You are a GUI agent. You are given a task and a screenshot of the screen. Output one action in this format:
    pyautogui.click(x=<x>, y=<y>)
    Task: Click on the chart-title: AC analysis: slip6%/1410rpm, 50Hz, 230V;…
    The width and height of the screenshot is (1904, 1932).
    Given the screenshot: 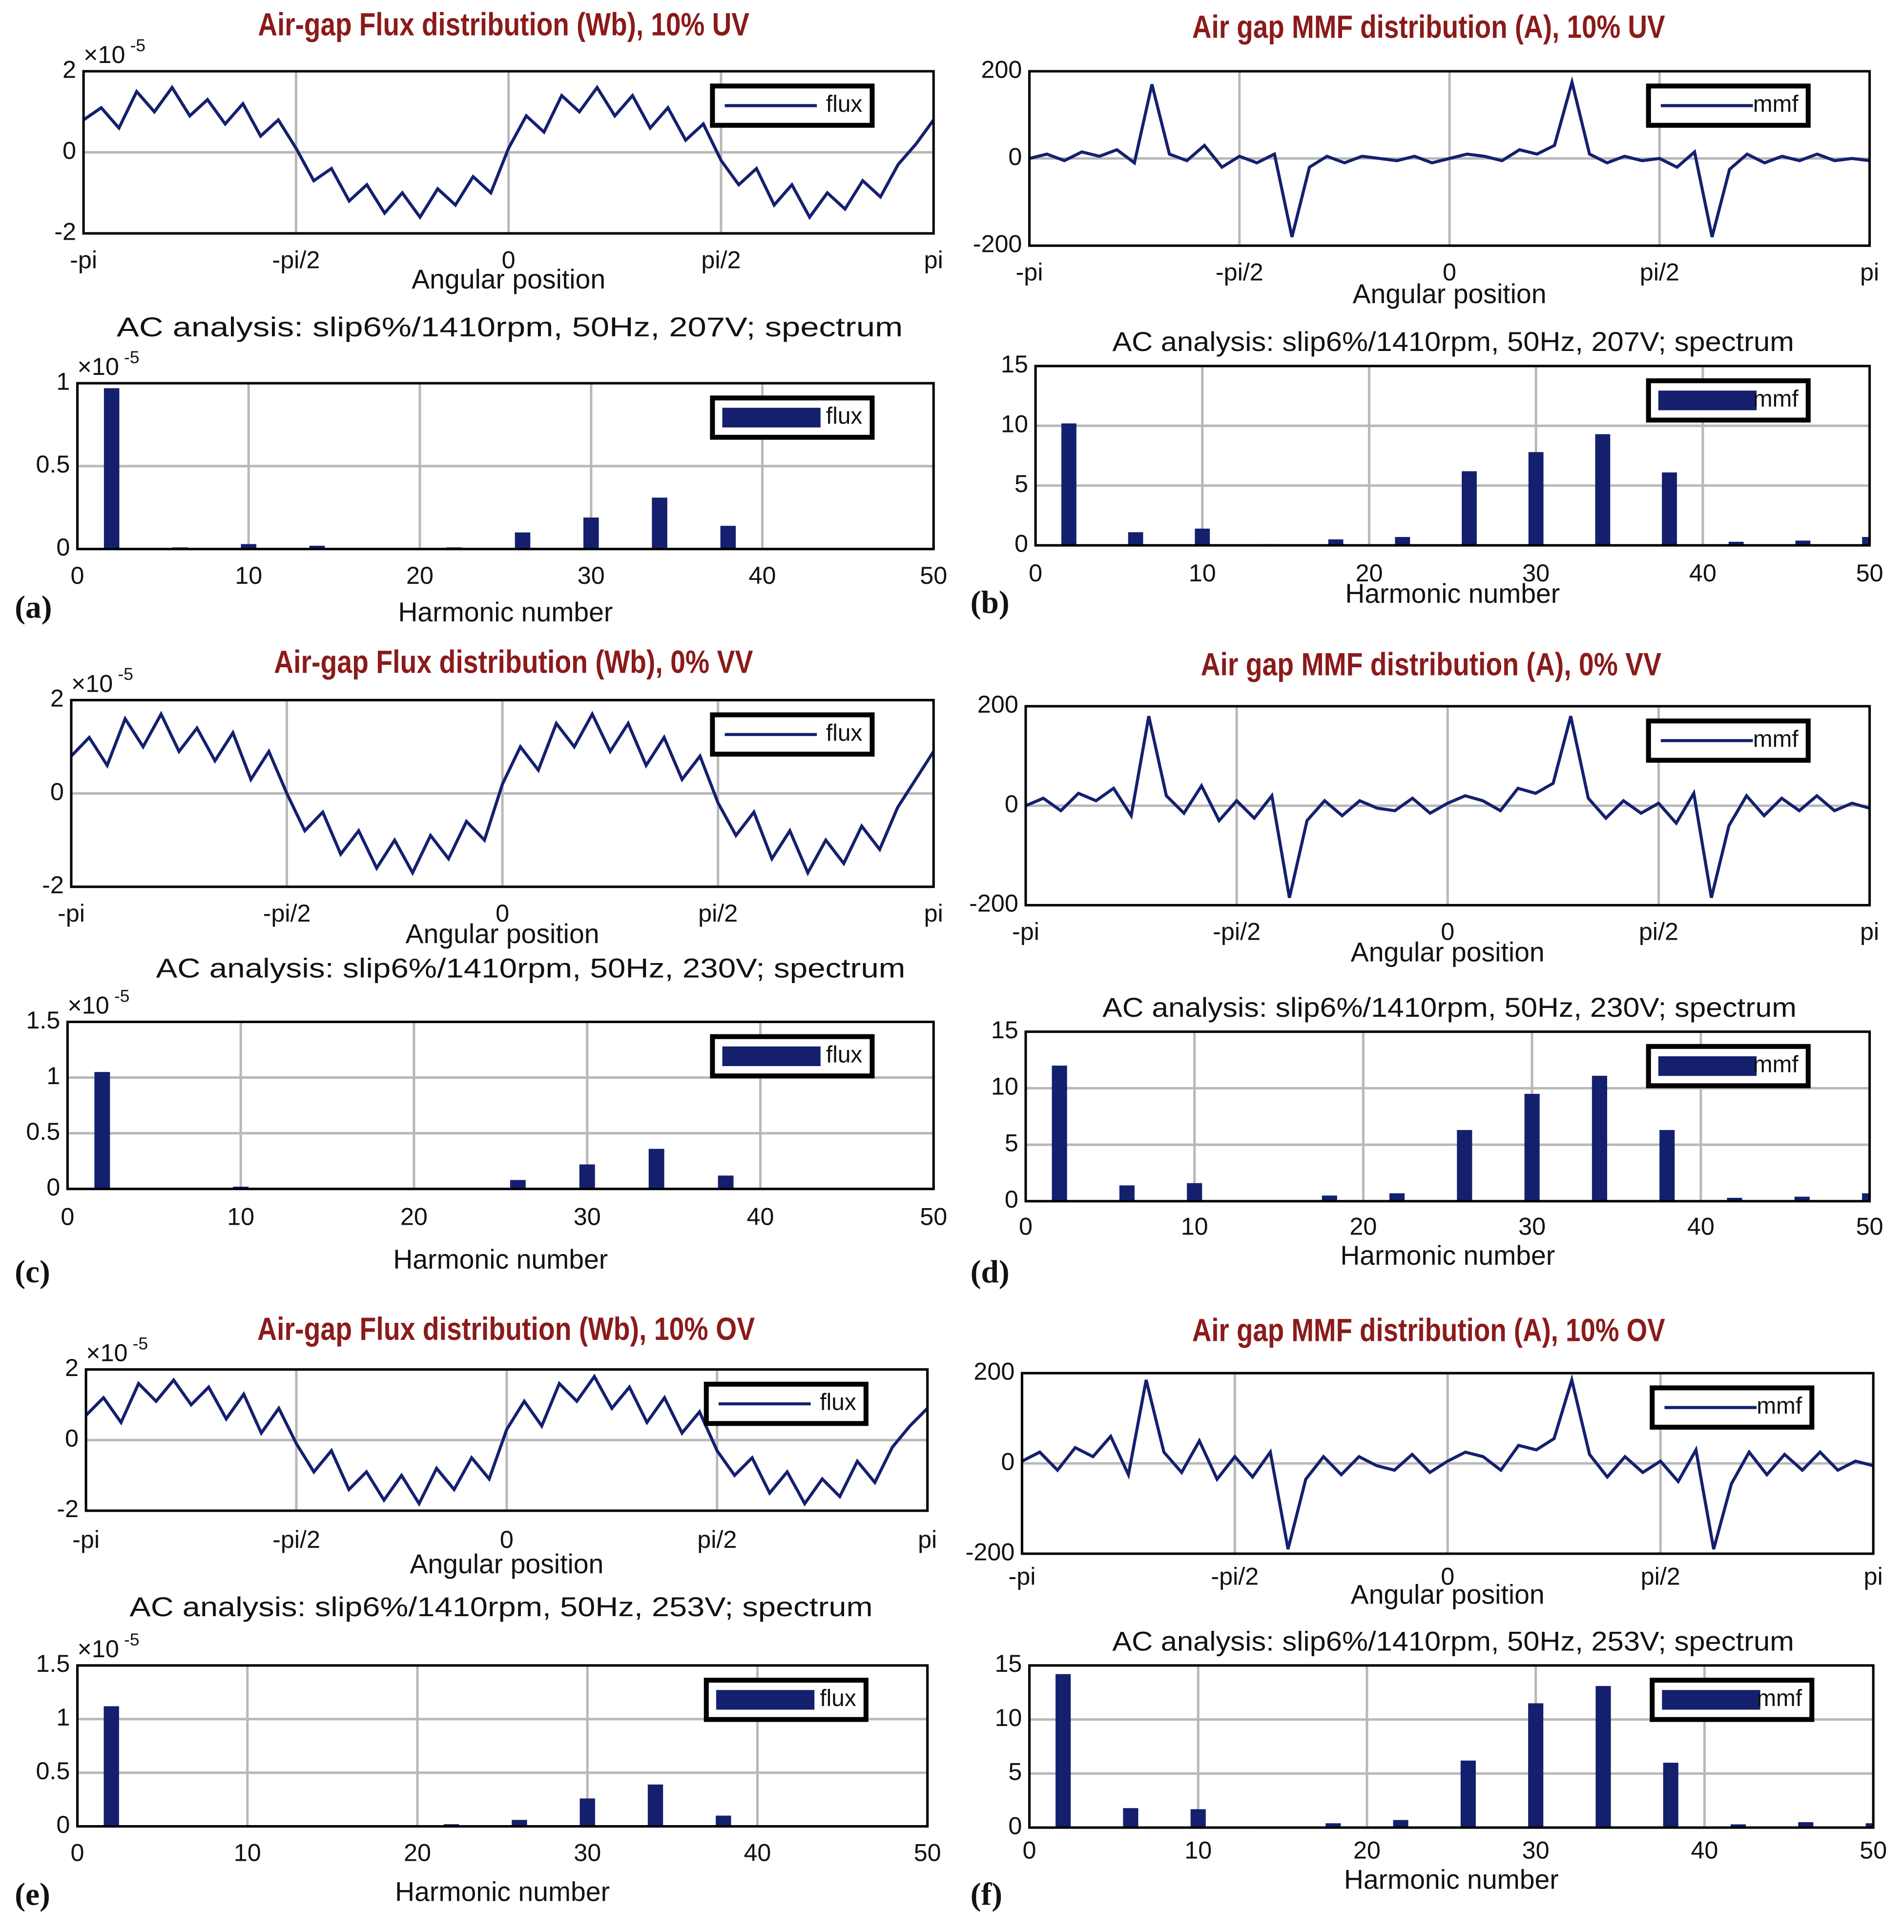 What is the action you would take?
    pyautogui.click(x=531, y=968)
    